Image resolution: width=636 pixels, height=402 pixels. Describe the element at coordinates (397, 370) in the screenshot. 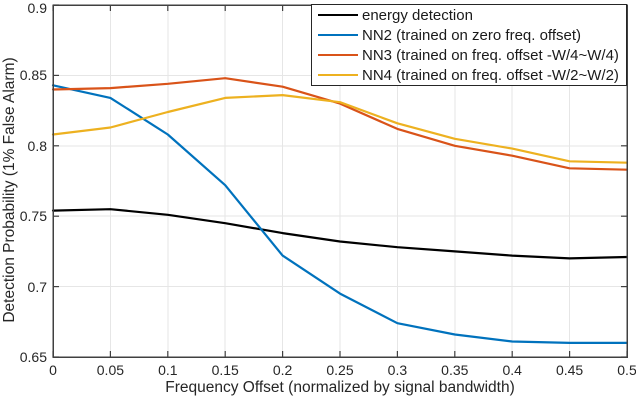

I see `x-tick-label: 0.3` at that location.